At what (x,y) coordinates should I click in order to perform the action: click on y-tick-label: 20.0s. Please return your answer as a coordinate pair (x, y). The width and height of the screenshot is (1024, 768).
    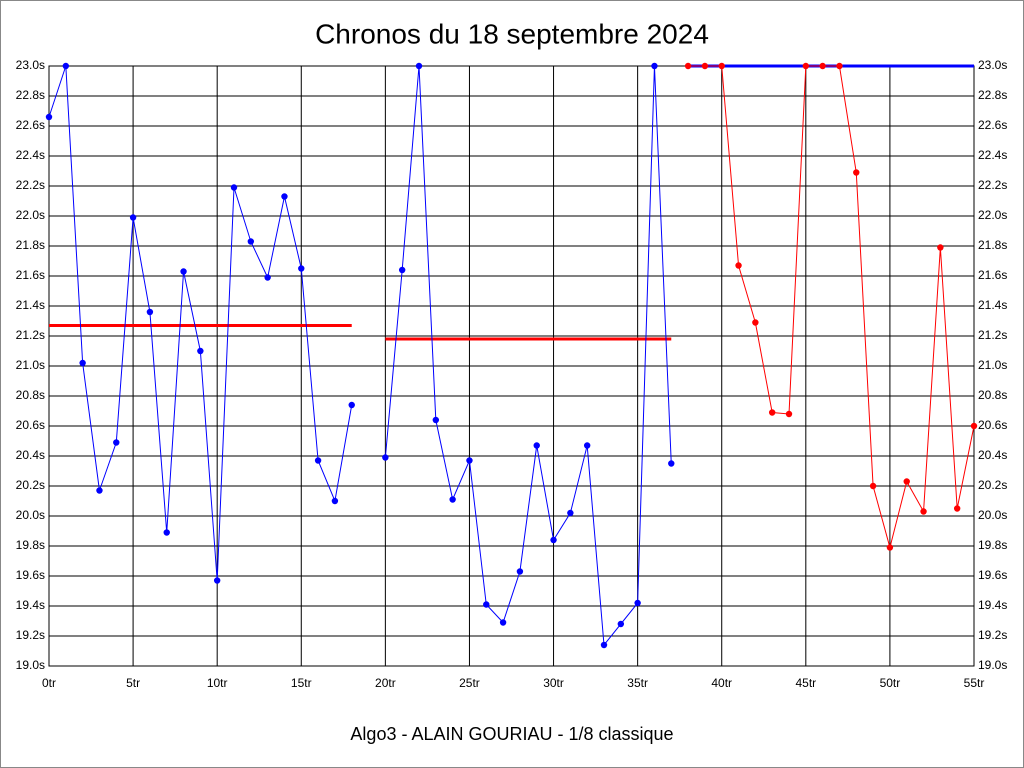
    Looking at the image, I should click on (30, 515).